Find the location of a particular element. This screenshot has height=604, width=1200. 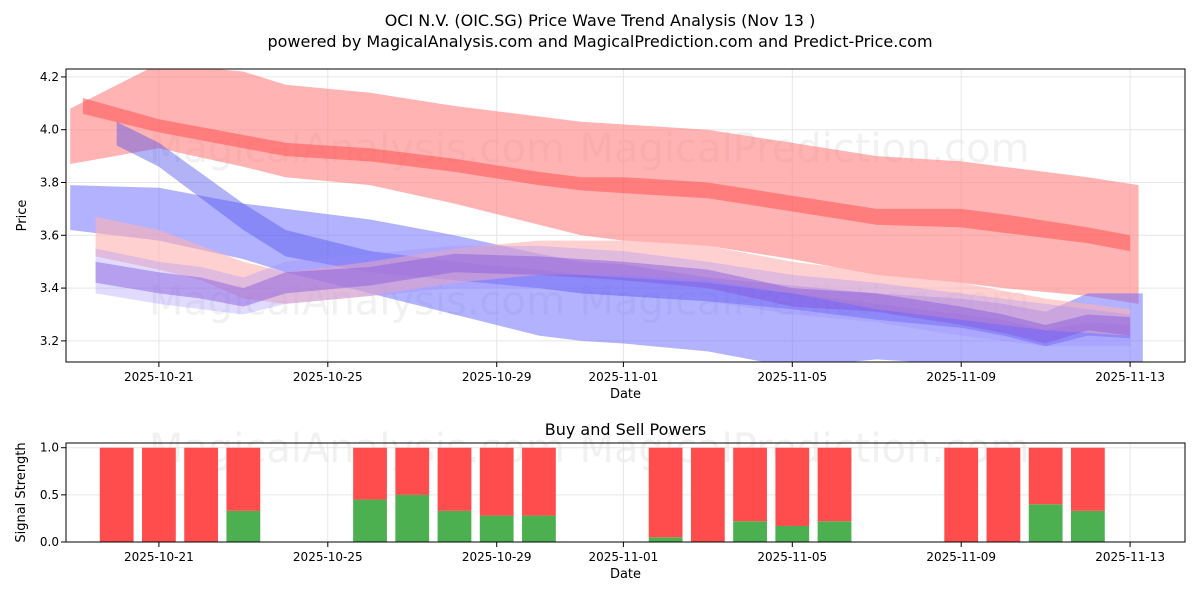

series-band-lavender-wave-band is located at coordinates (613, 296).